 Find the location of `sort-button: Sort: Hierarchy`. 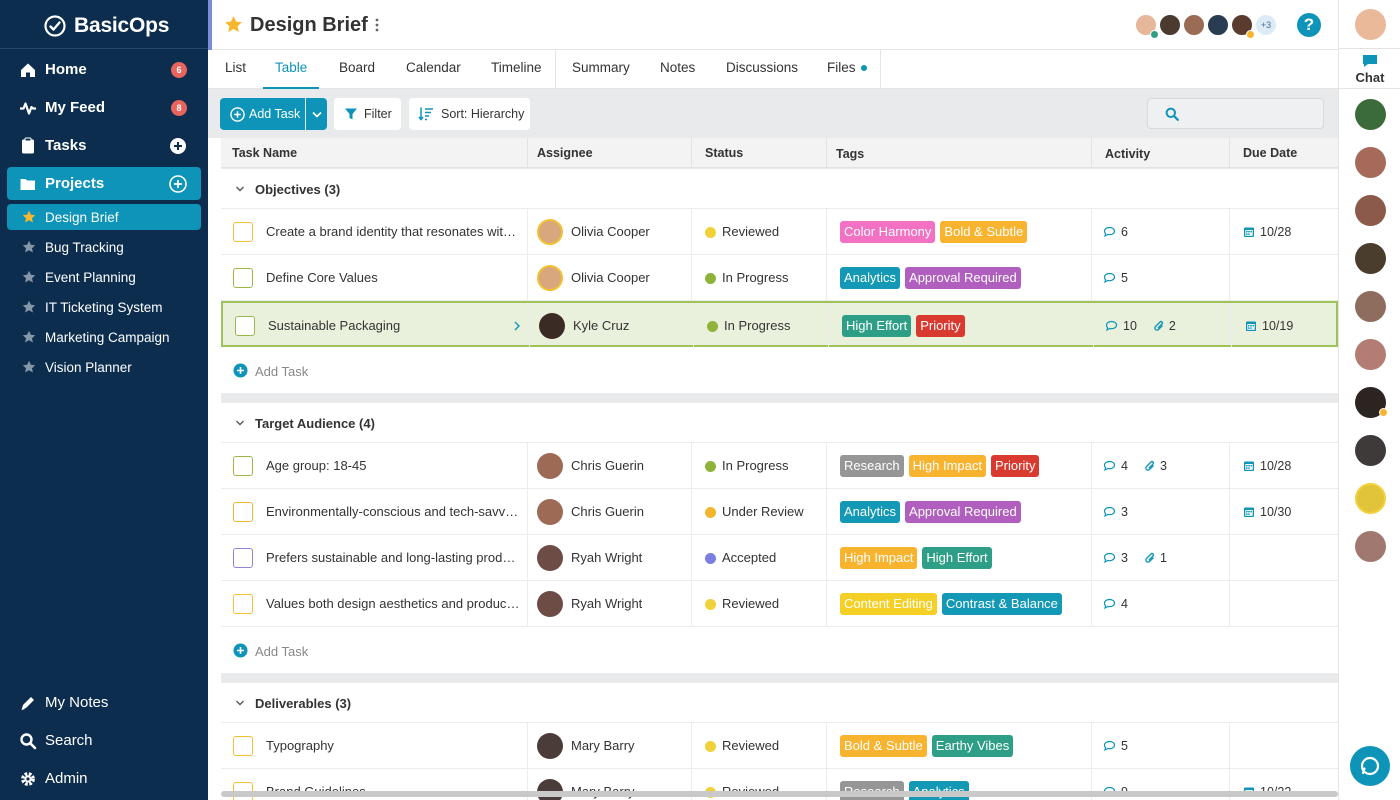

sort-button: Sort: Hierarchy is located at coordinates (469, 114).